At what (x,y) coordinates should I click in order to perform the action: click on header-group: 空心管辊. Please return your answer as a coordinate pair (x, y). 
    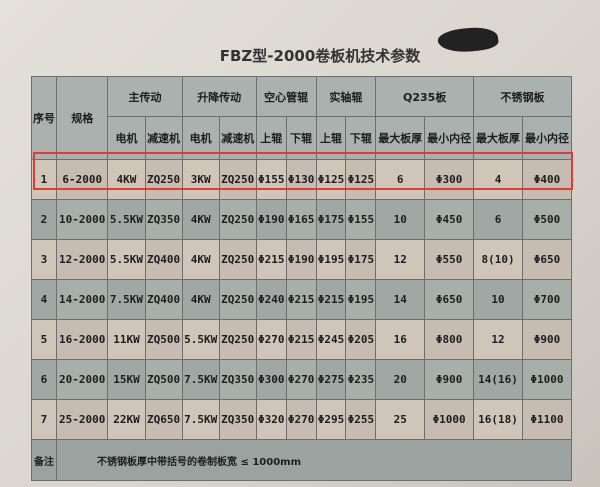
    Looking at the image, I should click on (286, 96).